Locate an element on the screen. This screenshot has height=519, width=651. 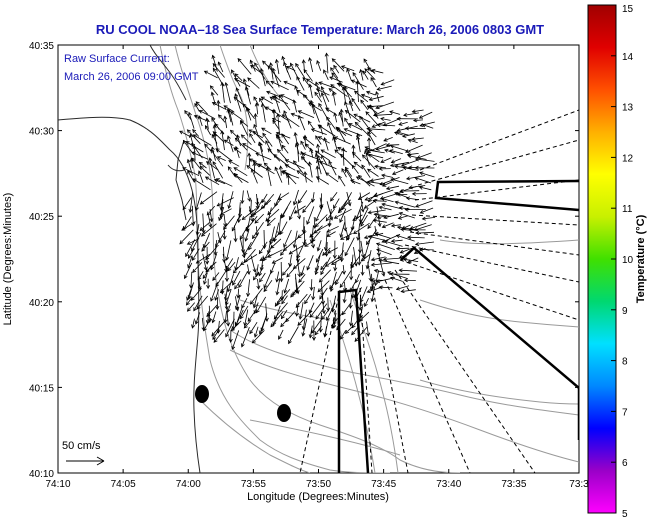
colorbar-tick-label: 10 is located at coordinates (628, 260).